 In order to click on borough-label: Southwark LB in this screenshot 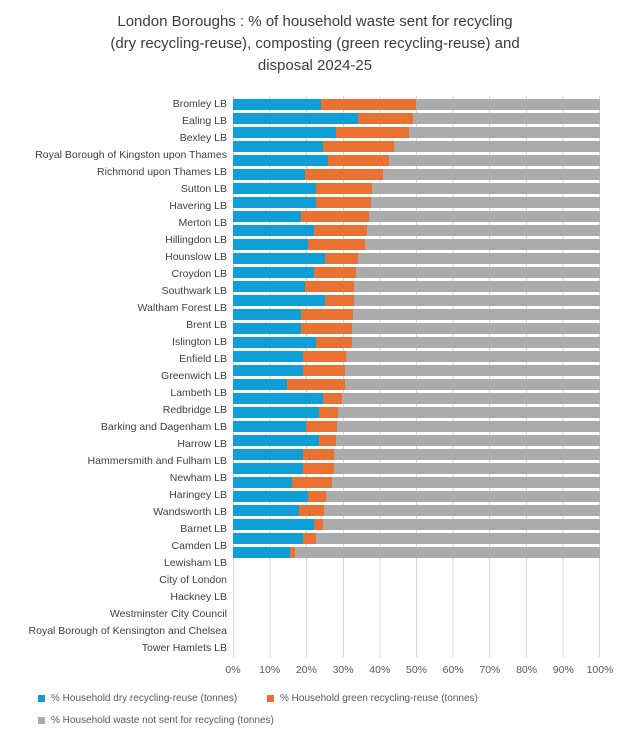, I will do `click(194, 291)`.